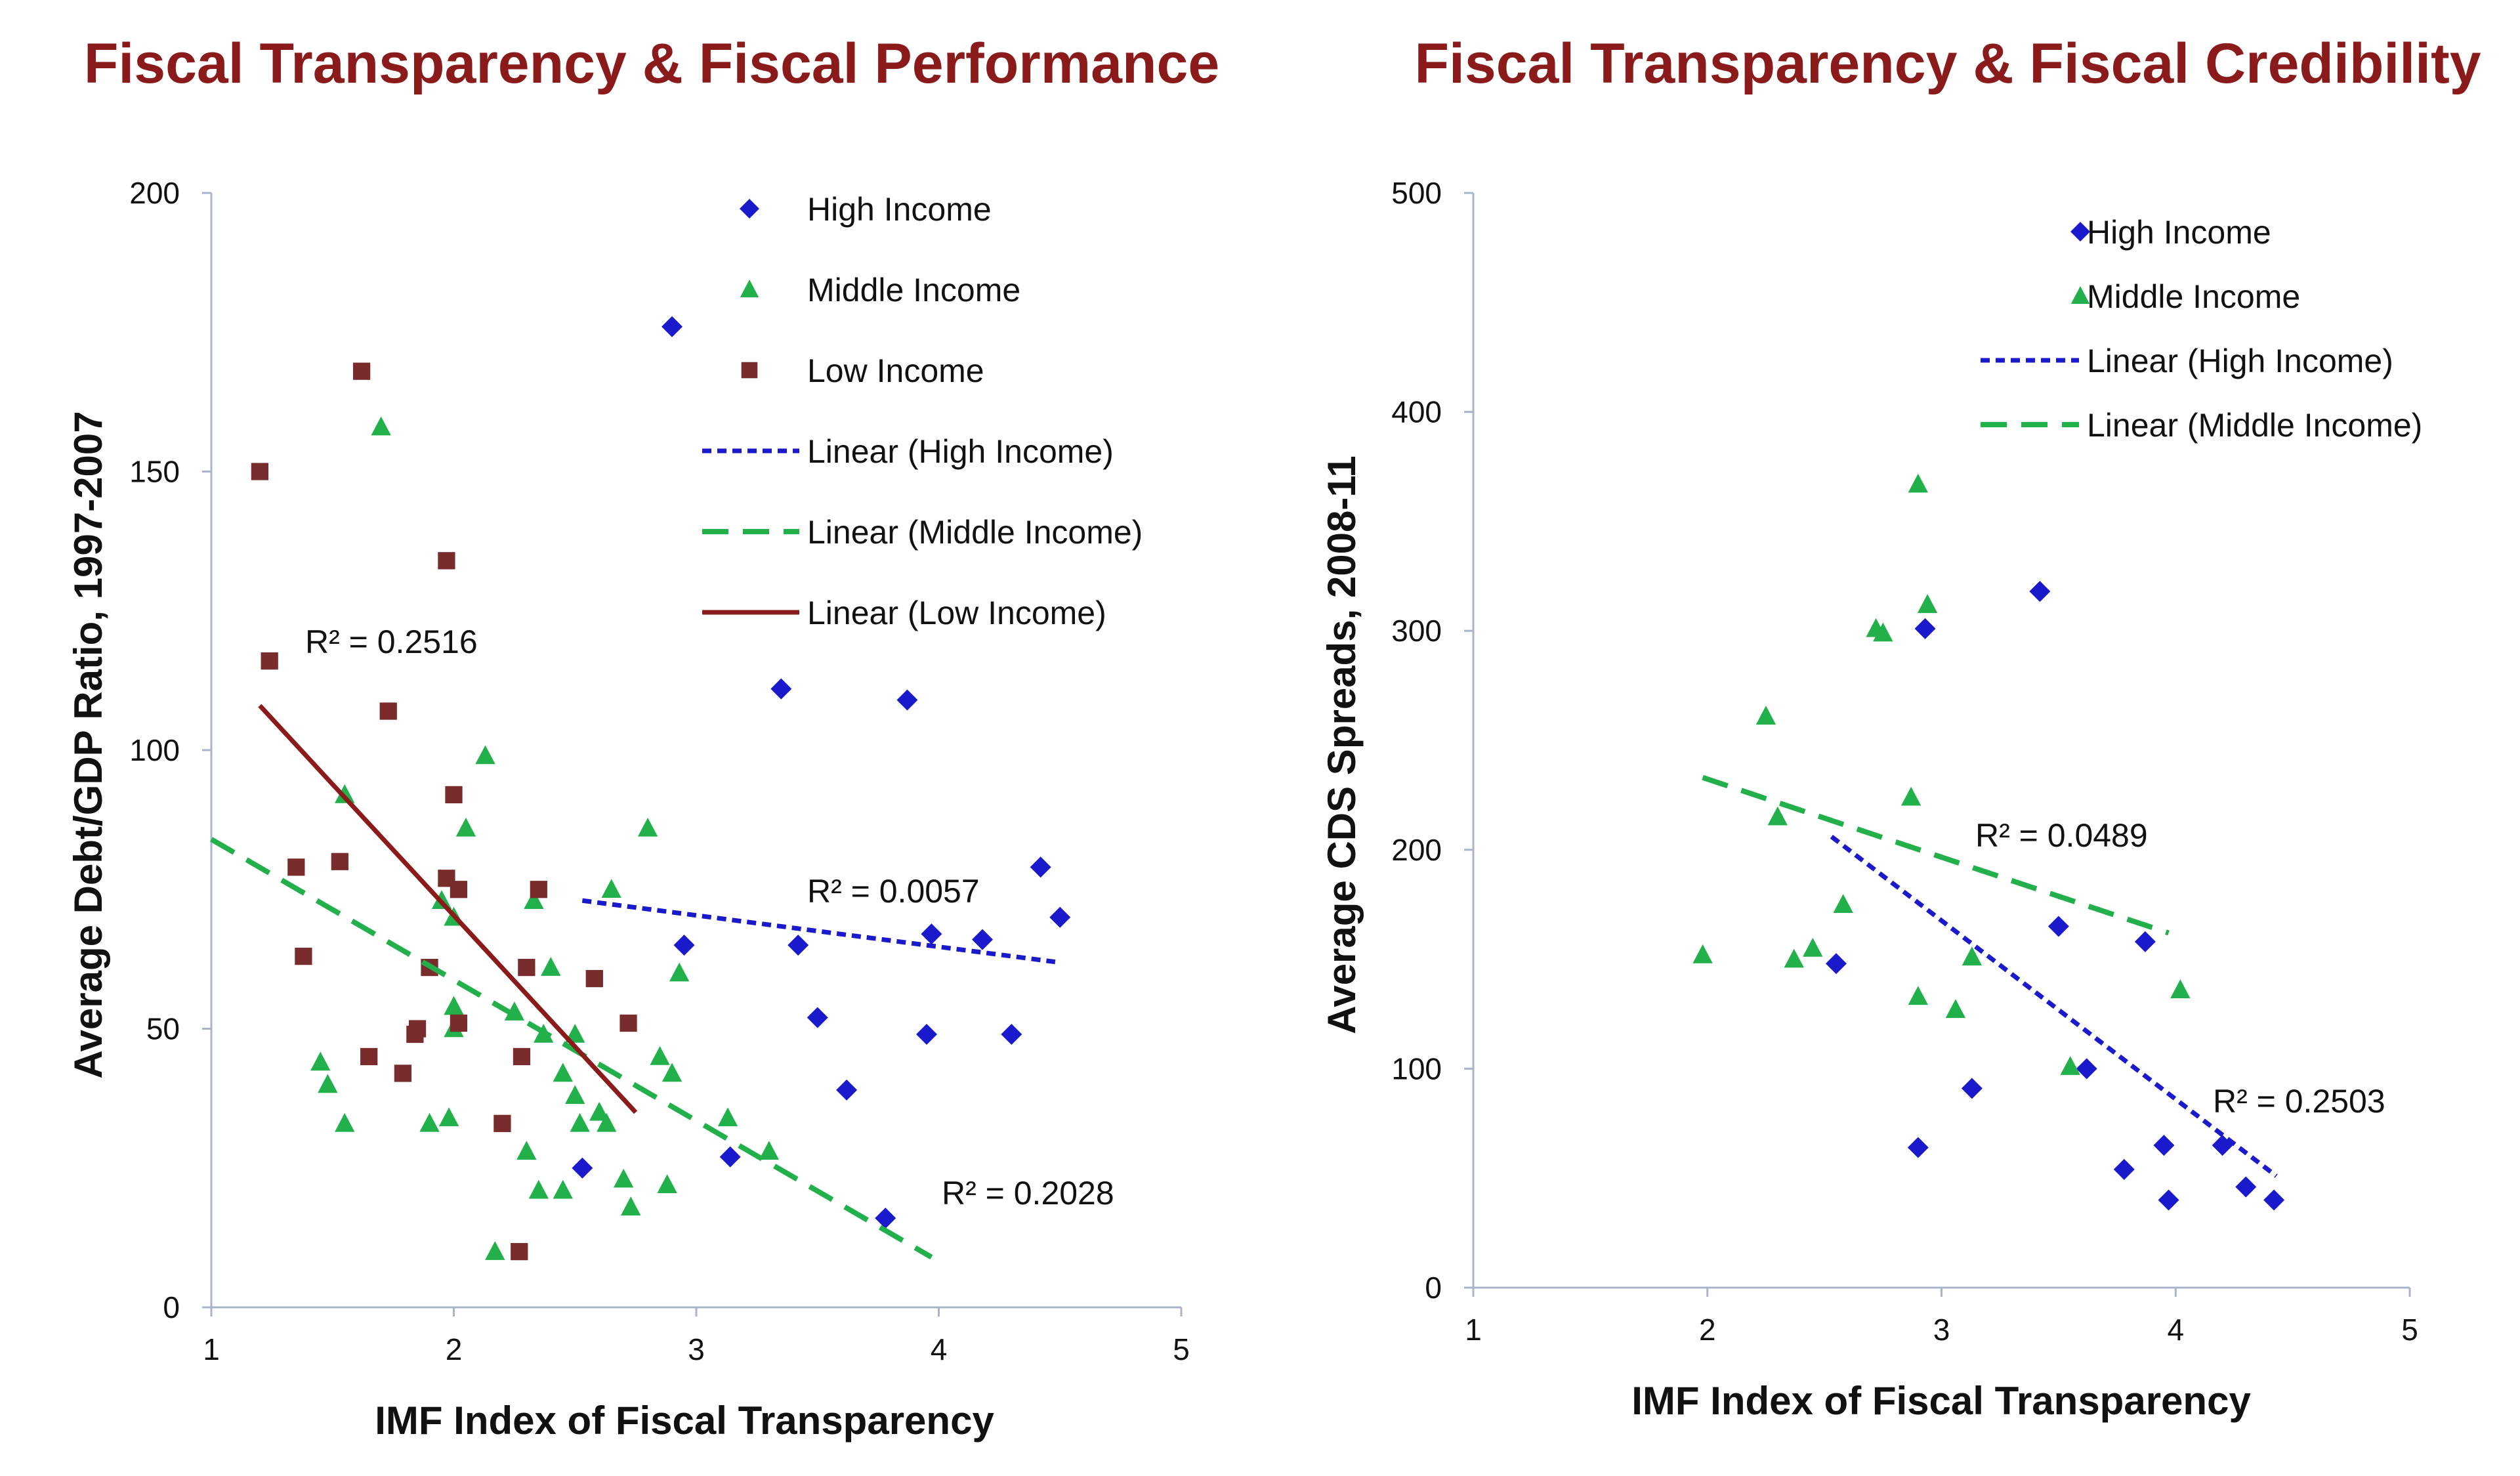 The image size is (2520, 1476). Describe the element at coordinates (749, 370) in the screenshot. I see `legend-marker-low-income` at that location.